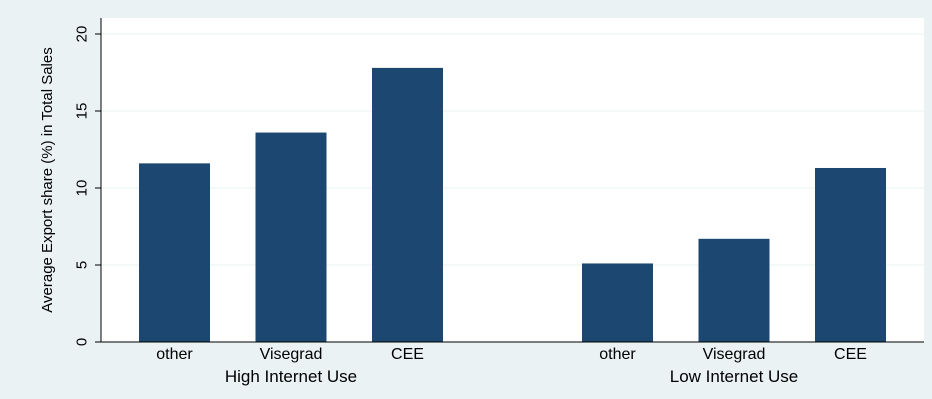 The height and width of the screenshot is (399, 932). I want to click on y-tick-label: 15, so click(81, 111).